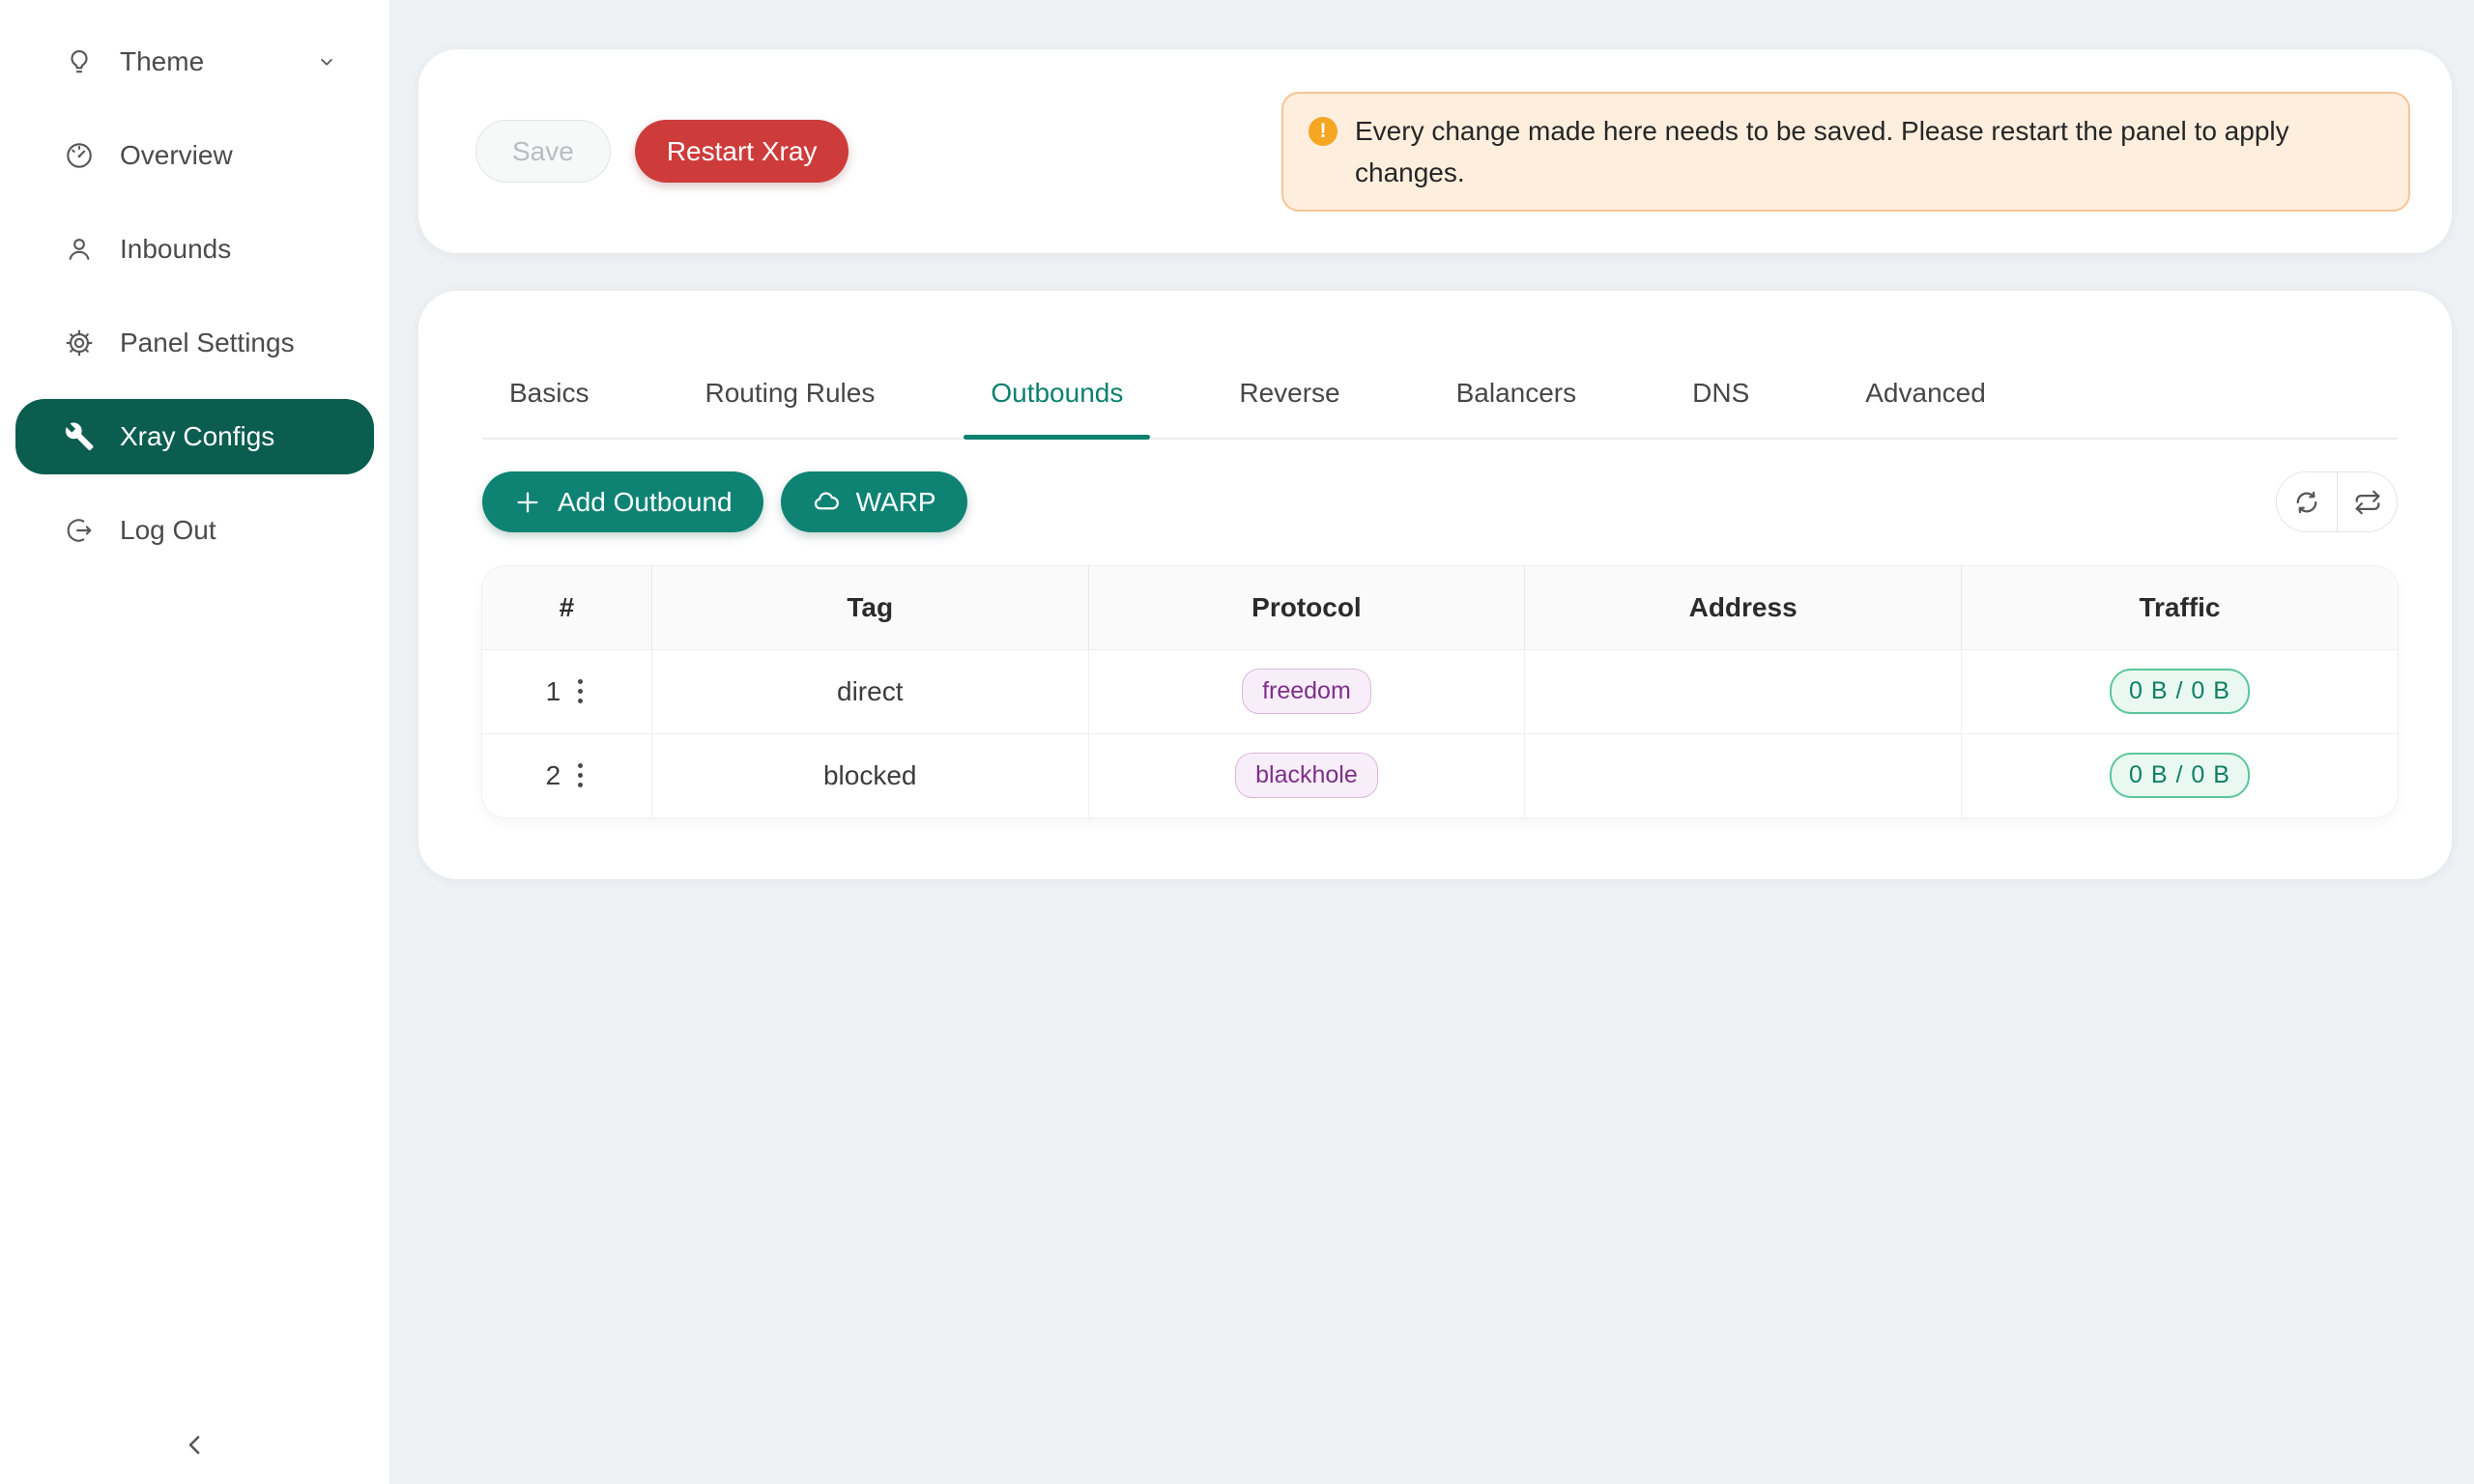  I want to click on sidebar-collapse-button, so click(195, 1444).